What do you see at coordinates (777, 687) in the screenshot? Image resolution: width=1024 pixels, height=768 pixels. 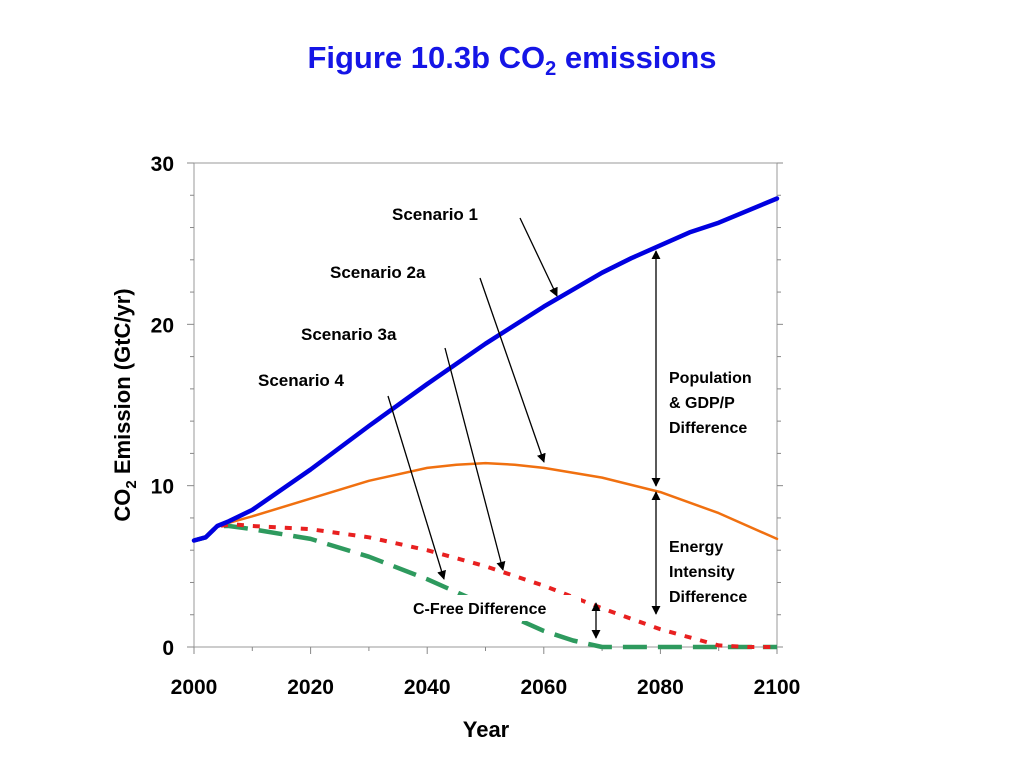 I see `x-tick-label-2100: 2100` at bounding box center [777, 687].